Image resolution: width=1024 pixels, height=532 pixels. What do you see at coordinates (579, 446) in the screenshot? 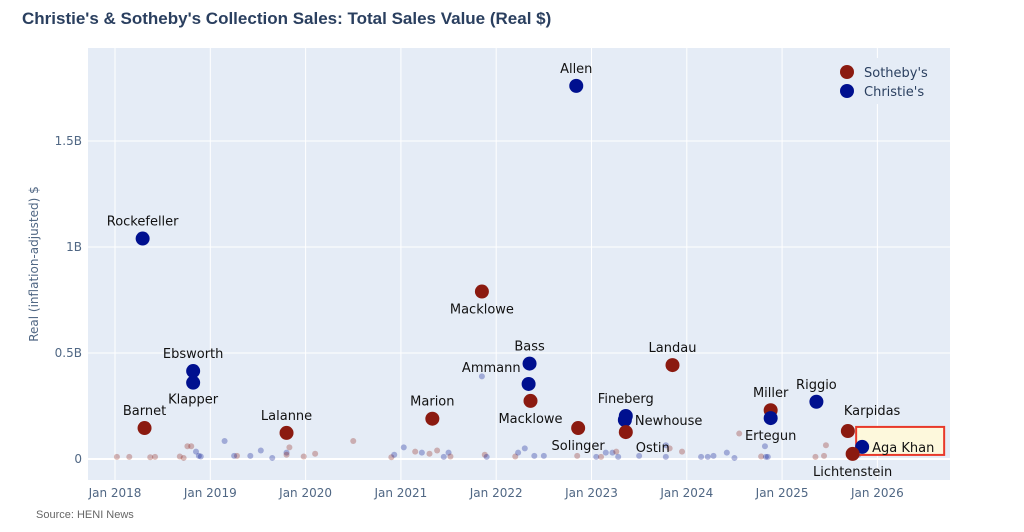
I see `point-label: Solinger` at bounding box center [579, 446].